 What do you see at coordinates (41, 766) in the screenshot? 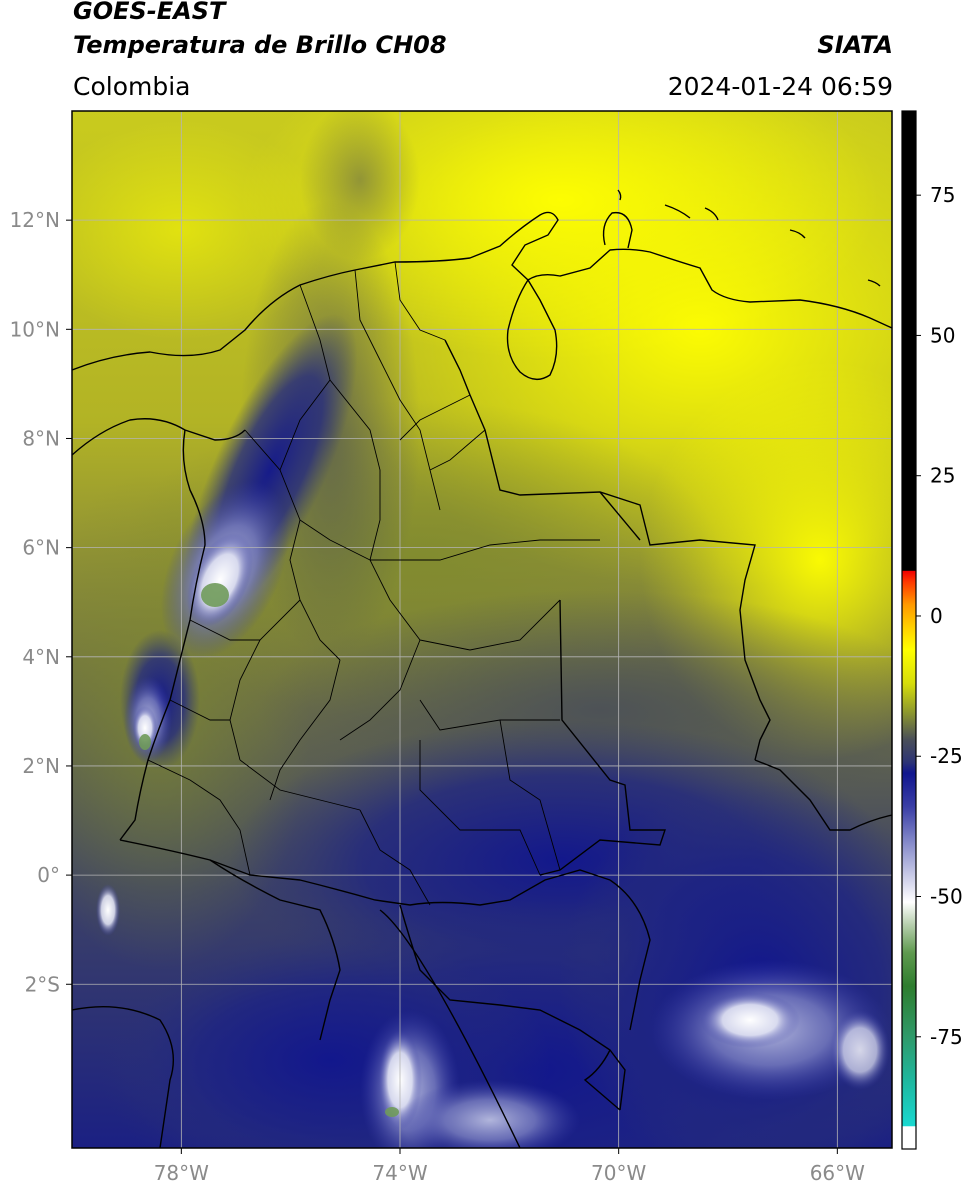
I see `lat-tick-label: 2°N` at bounding box center [41, 766].